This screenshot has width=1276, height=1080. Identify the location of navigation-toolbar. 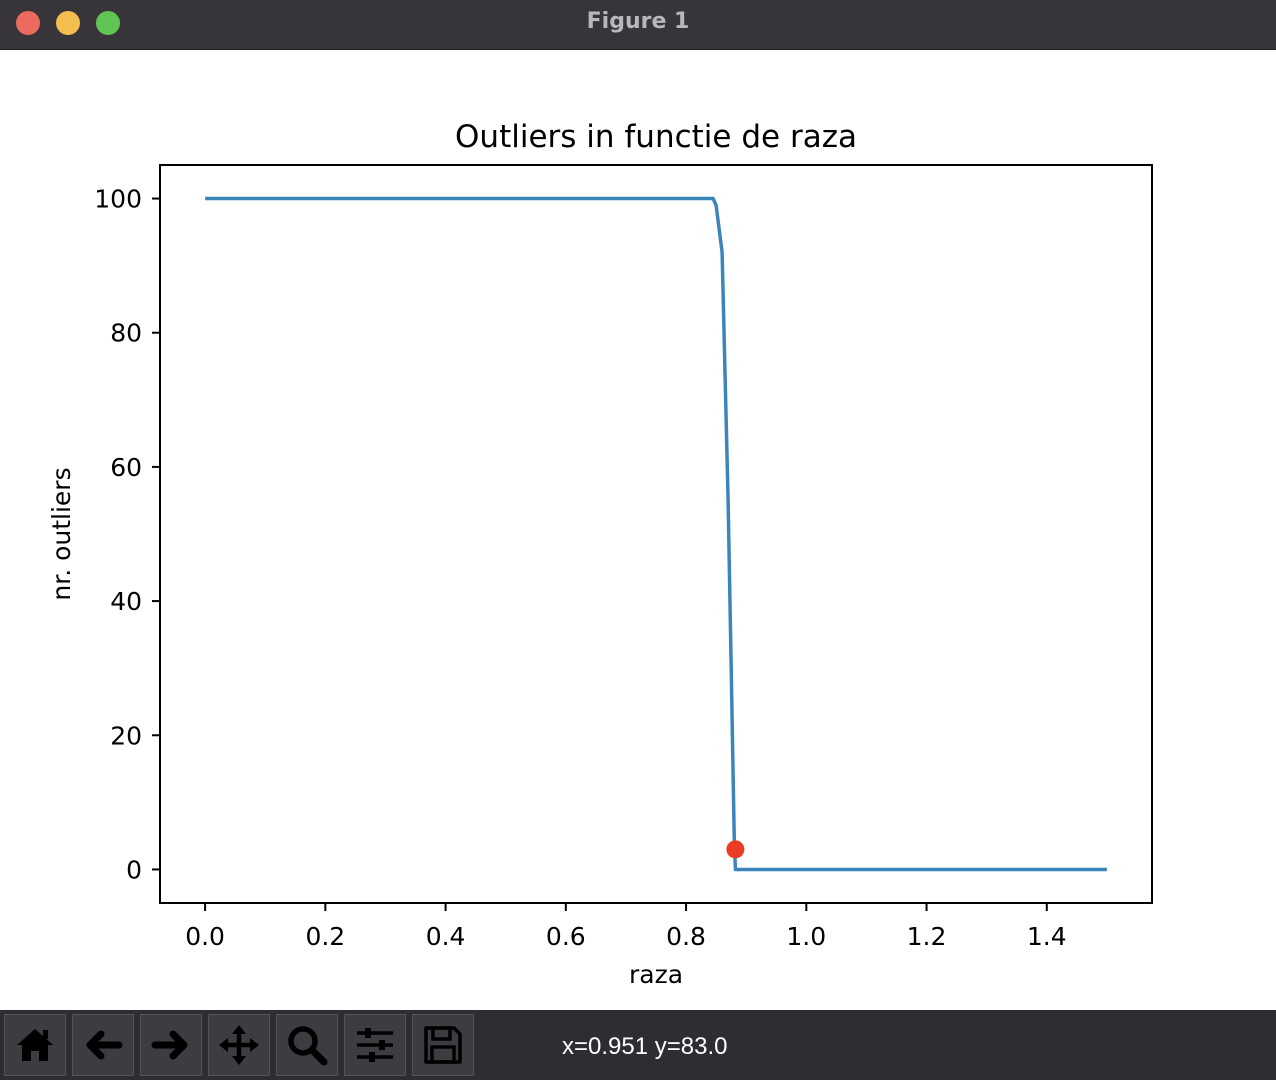
(638, 1045).